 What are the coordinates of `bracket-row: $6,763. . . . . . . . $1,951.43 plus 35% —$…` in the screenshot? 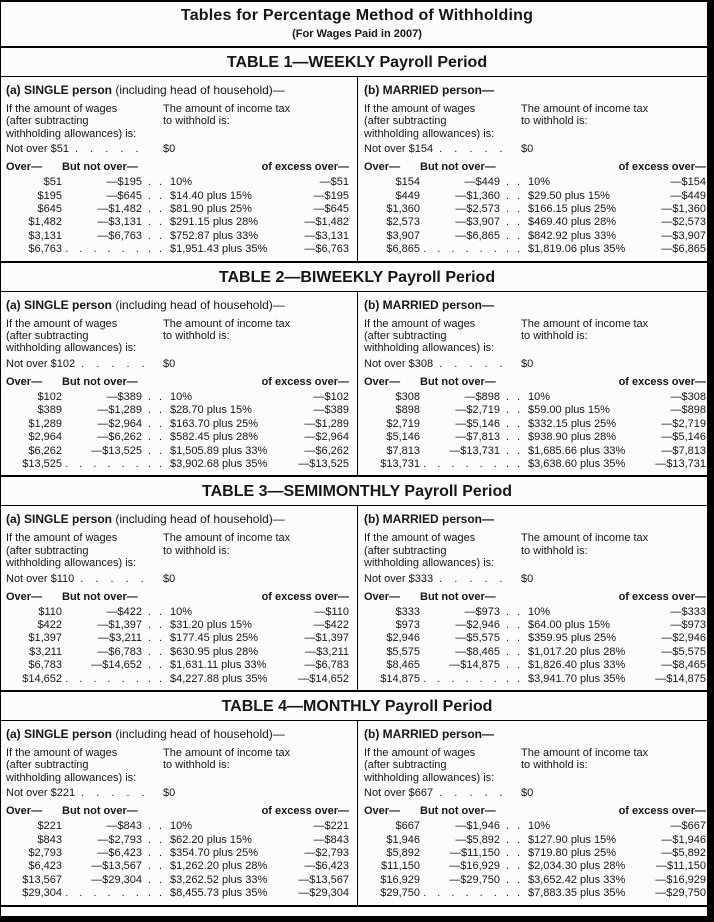 It's located at (177, 249).